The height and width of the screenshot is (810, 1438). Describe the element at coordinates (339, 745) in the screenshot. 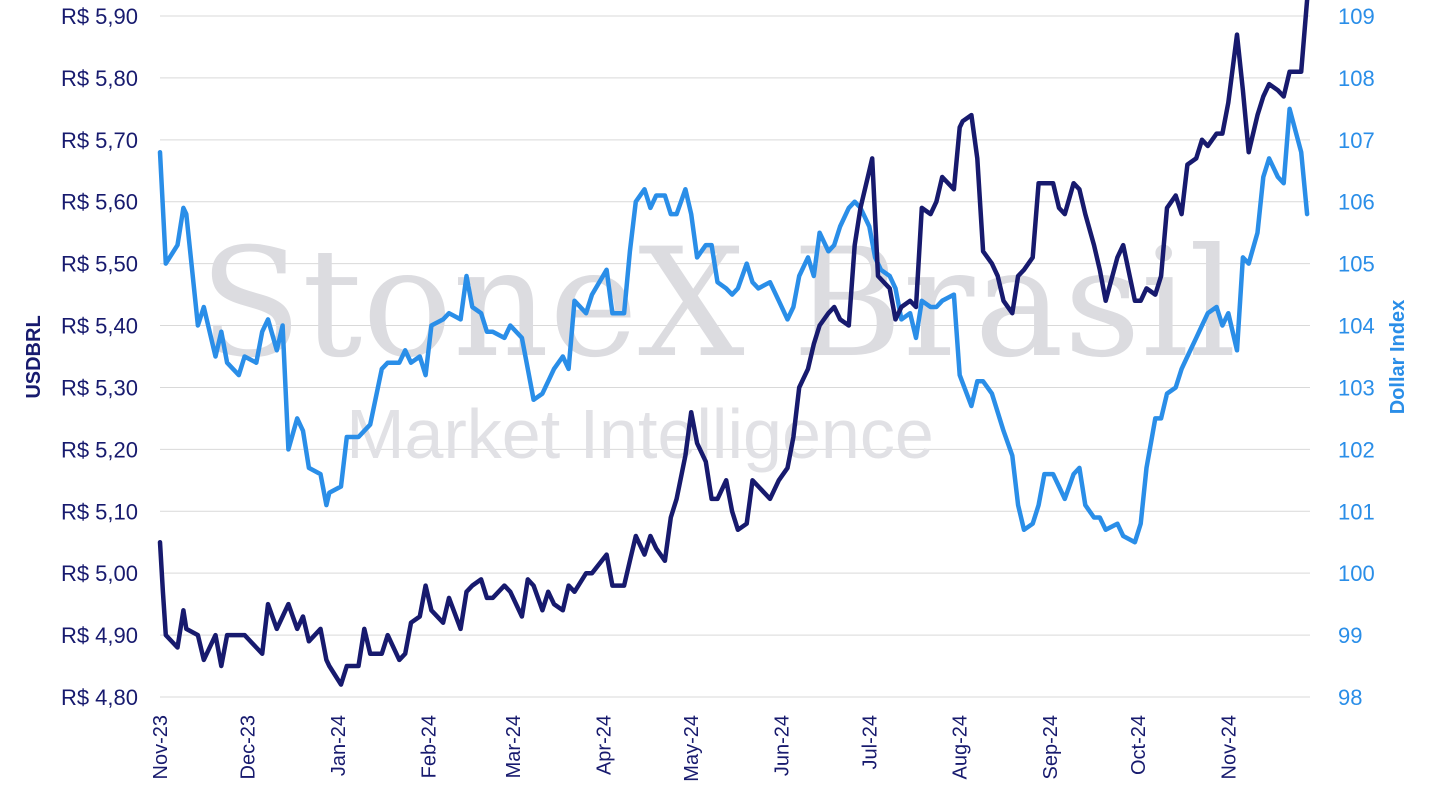

I see `x-tick-label: Jan-24` at that location.